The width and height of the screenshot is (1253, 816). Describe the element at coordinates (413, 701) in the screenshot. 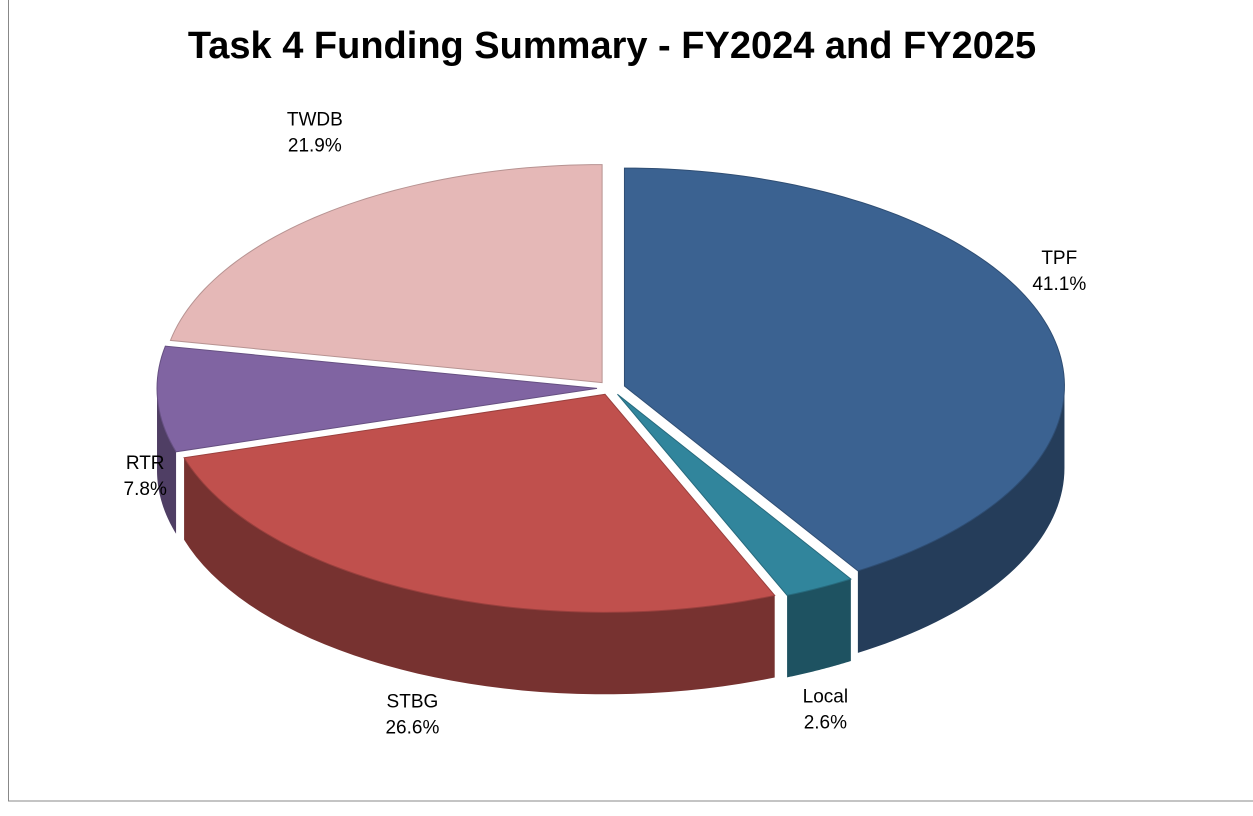

I see `slice-label: STBG` at that location.